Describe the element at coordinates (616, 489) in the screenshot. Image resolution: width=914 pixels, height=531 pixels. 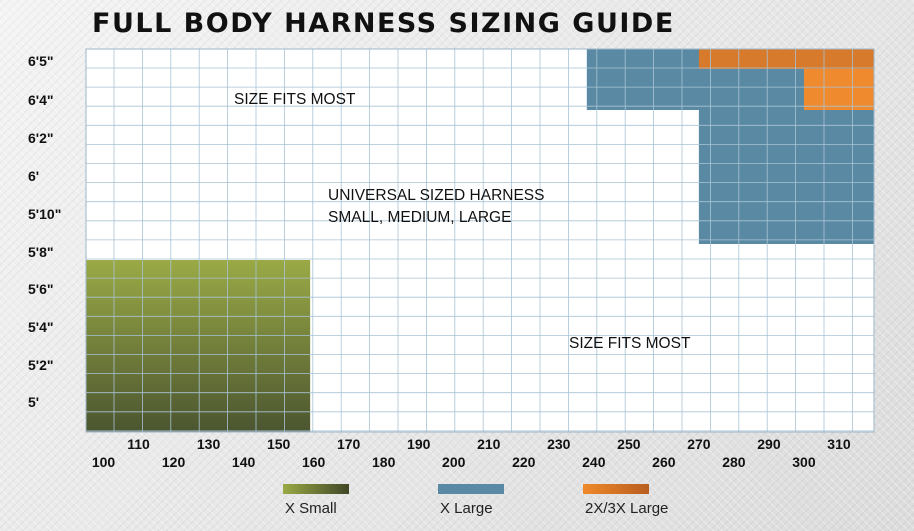
I see `legend-swatch-2x-3x-large` at that location.